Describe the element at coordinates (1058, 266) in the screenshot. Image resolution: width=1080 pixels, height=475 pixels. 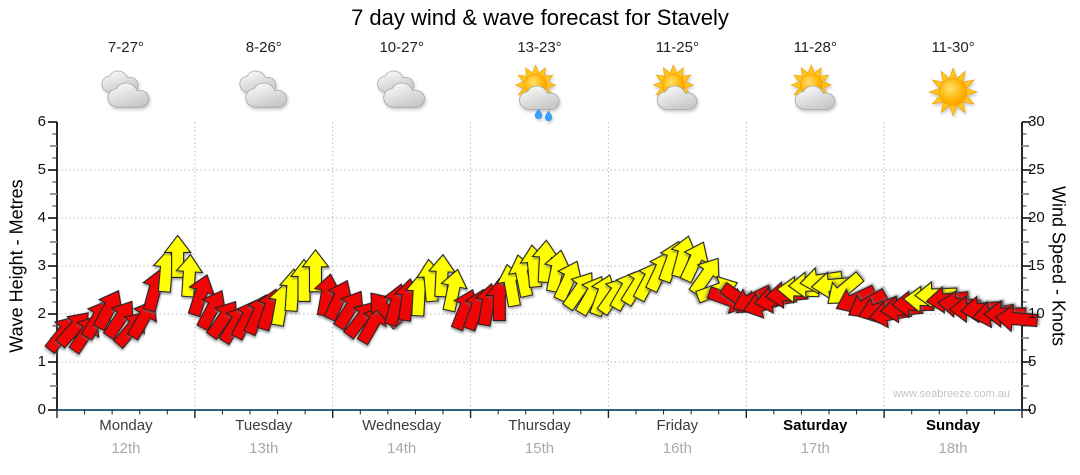
I see `wind-axis-title: Wind Speed - Knots` at that location.